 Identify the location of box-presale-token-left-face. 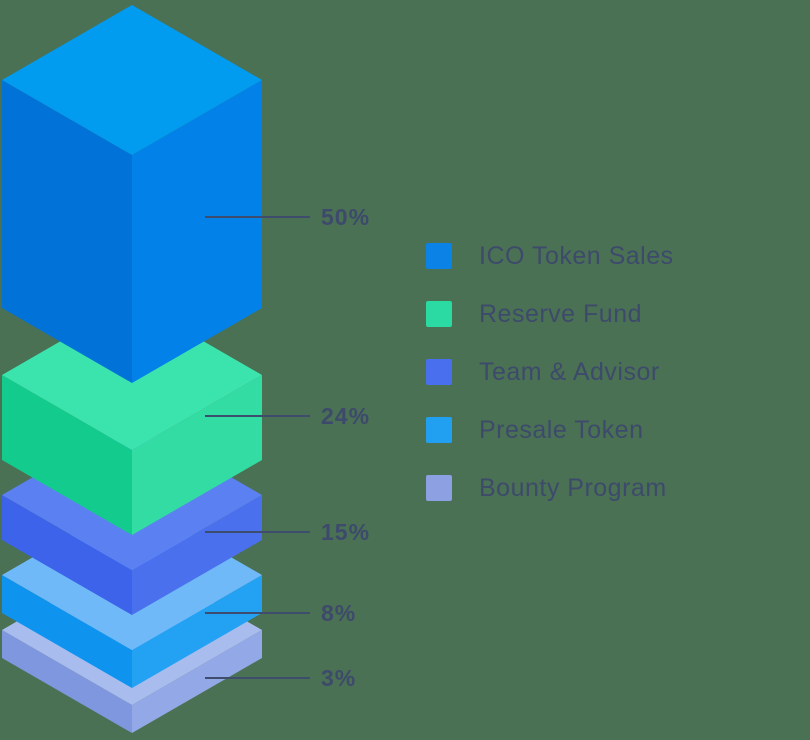
(67, 631).